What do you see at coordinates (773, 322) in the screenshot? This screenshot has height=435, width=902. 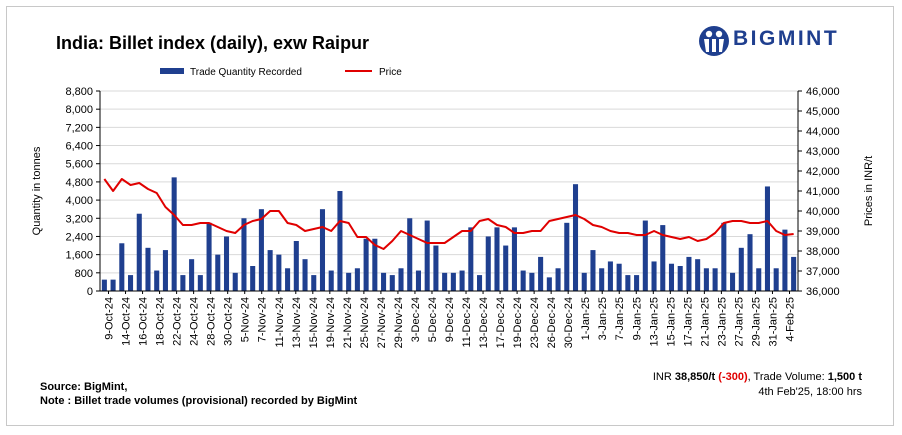 I see `x-tick-label: 31-Jan-25` at bounding box center [773, 322].